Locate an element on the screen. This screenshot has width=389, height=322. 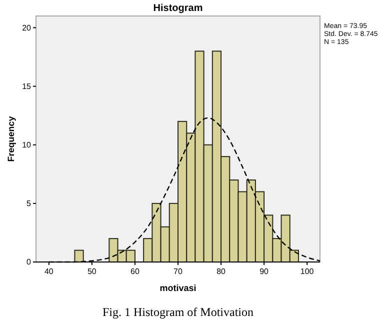
chart-title: Histogram is located at coordinates (178, 8).